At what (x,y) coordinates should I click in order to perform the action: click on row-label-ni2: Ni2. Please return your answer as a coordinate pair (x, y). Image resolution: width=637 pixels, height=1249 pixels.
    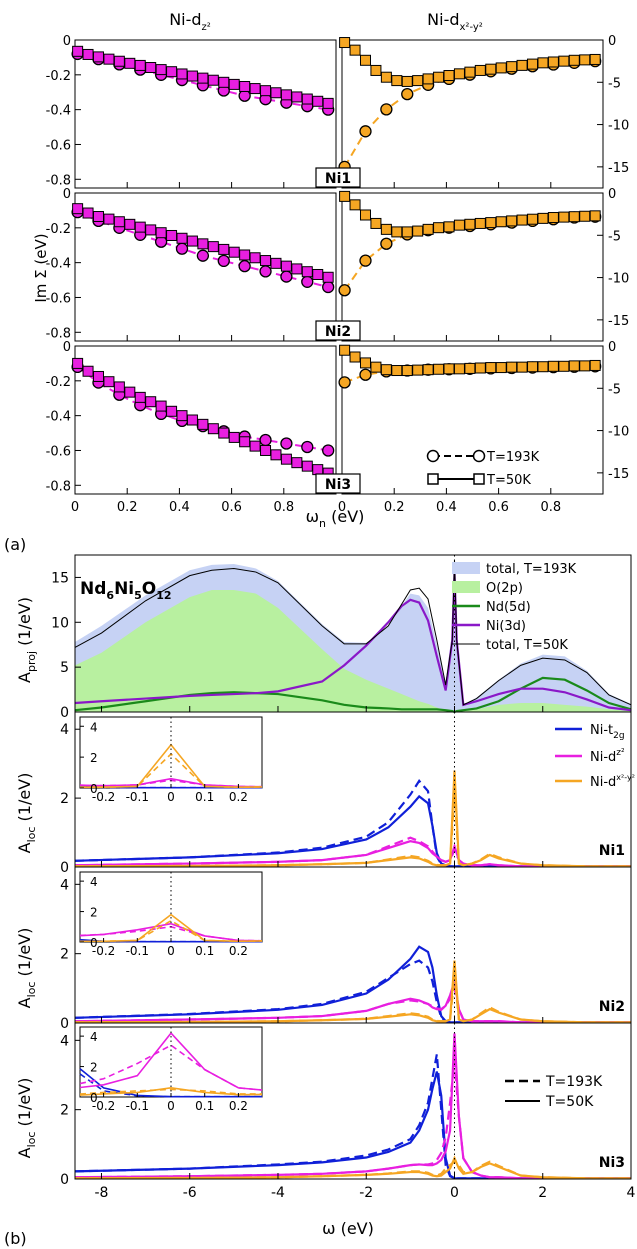
    Looking at the image, I should click on (338, 330).